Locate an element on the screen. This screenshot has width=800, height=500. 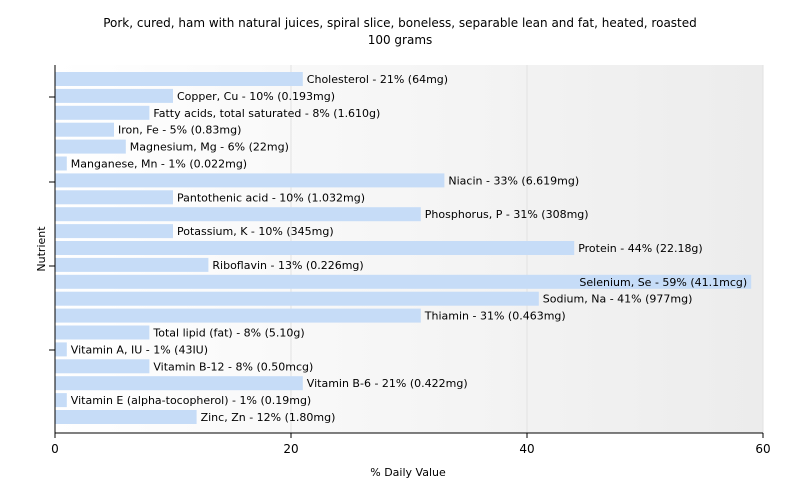
bar-label: Selenium, Se - 59% (41.1mcg) is located at coordinates (663, 282).